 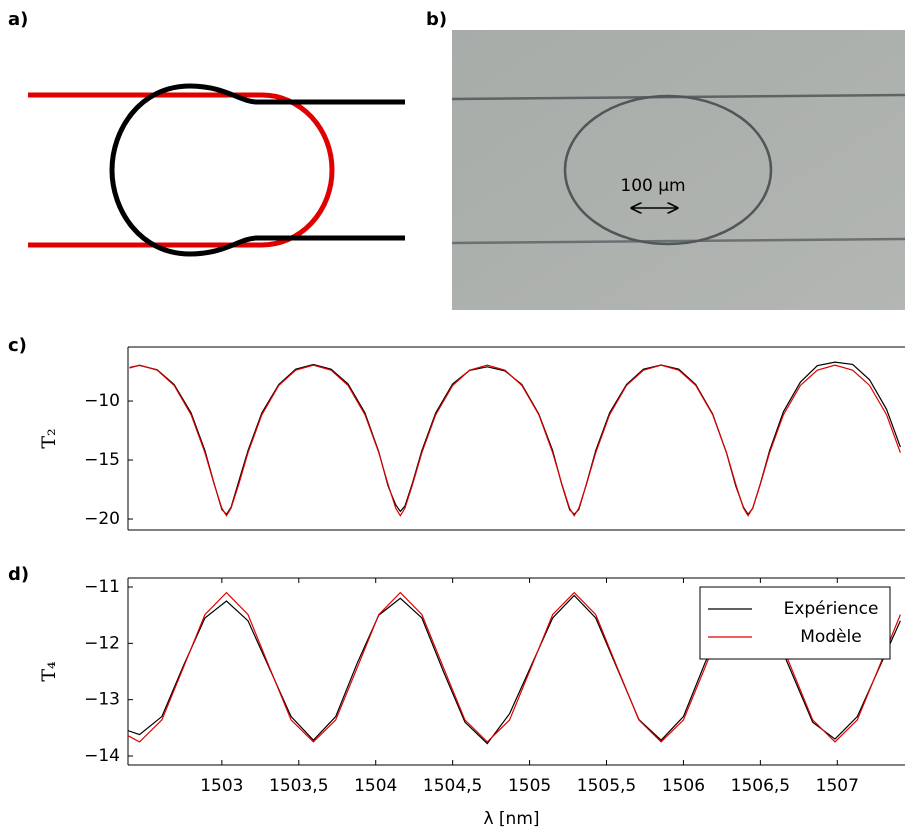 What do you see at coordinates (221, 786) in the screenshot?
I see `x-tick-label: 1503` at bounding box center [221, 786].